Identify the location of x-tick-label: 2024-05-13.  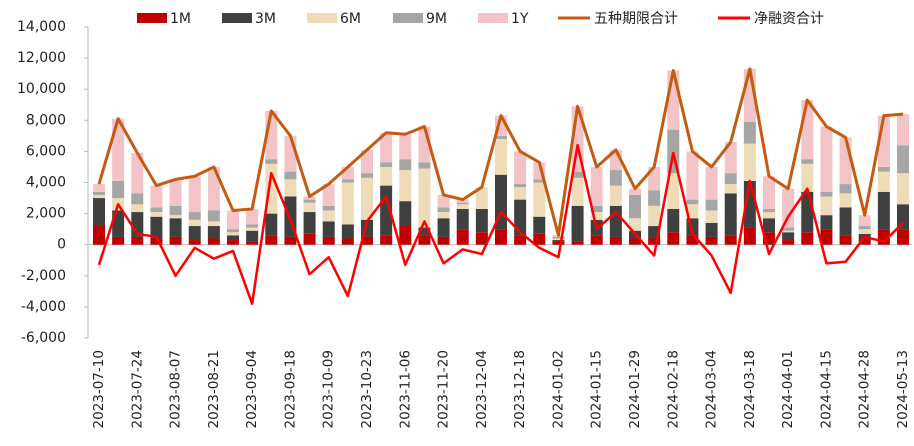
(903, 389).